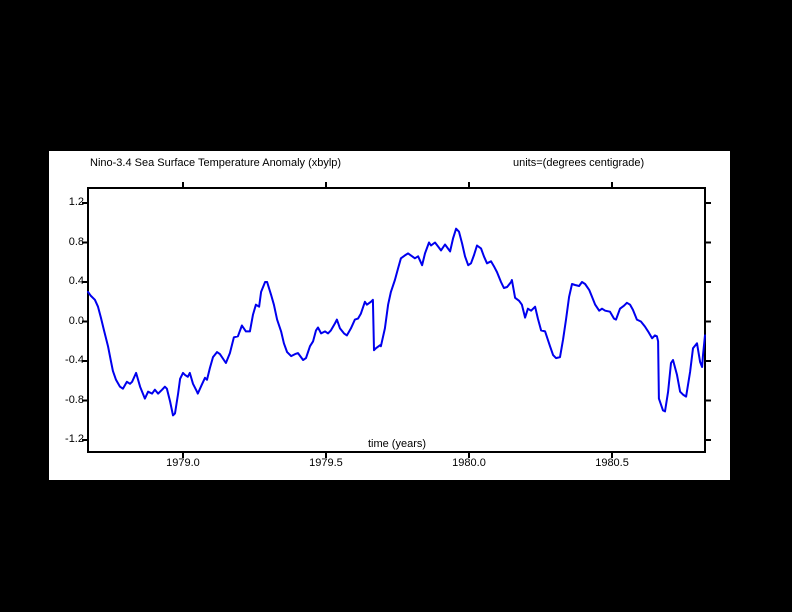 The image size is (792, 612). Describe the element at coordinates (397, 444) in the screenshot. I see `x-axis-title: time (years)` at that location.